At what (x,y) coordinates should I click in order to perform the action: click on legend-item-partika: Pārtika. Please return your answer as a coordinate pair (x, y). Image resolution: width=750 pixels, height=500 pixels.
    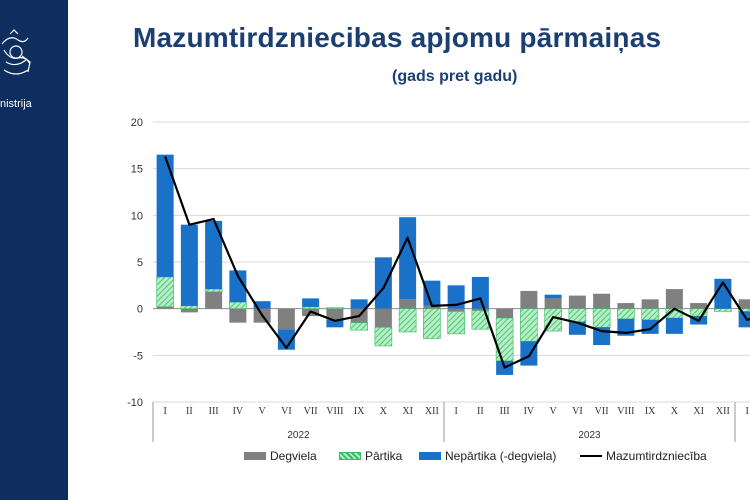
    Looking at the image, I should click on (370, 456).